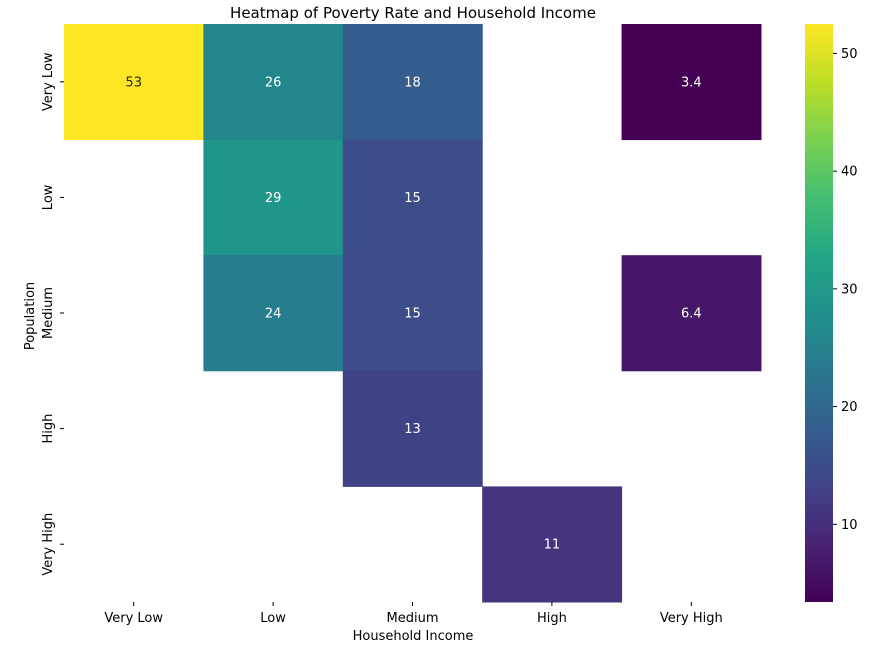 The image size is (875, 656). I want to click on y-axis-label: Population, so click(30, 316).